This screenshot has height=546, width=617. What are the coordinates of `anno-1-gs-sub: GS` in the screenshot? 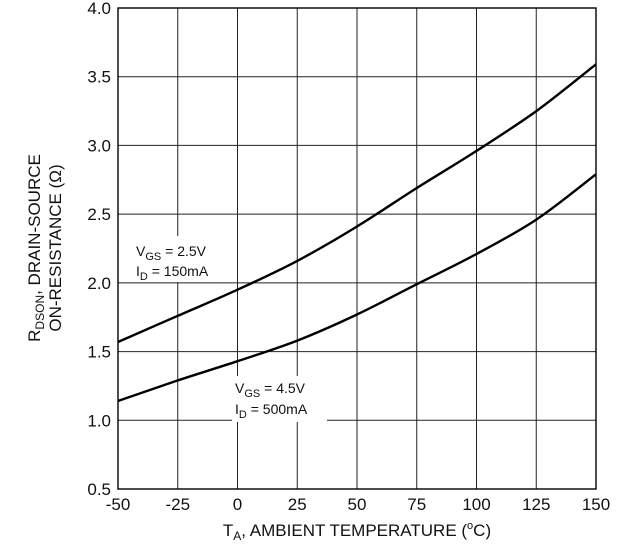 It's located at (153, 257).